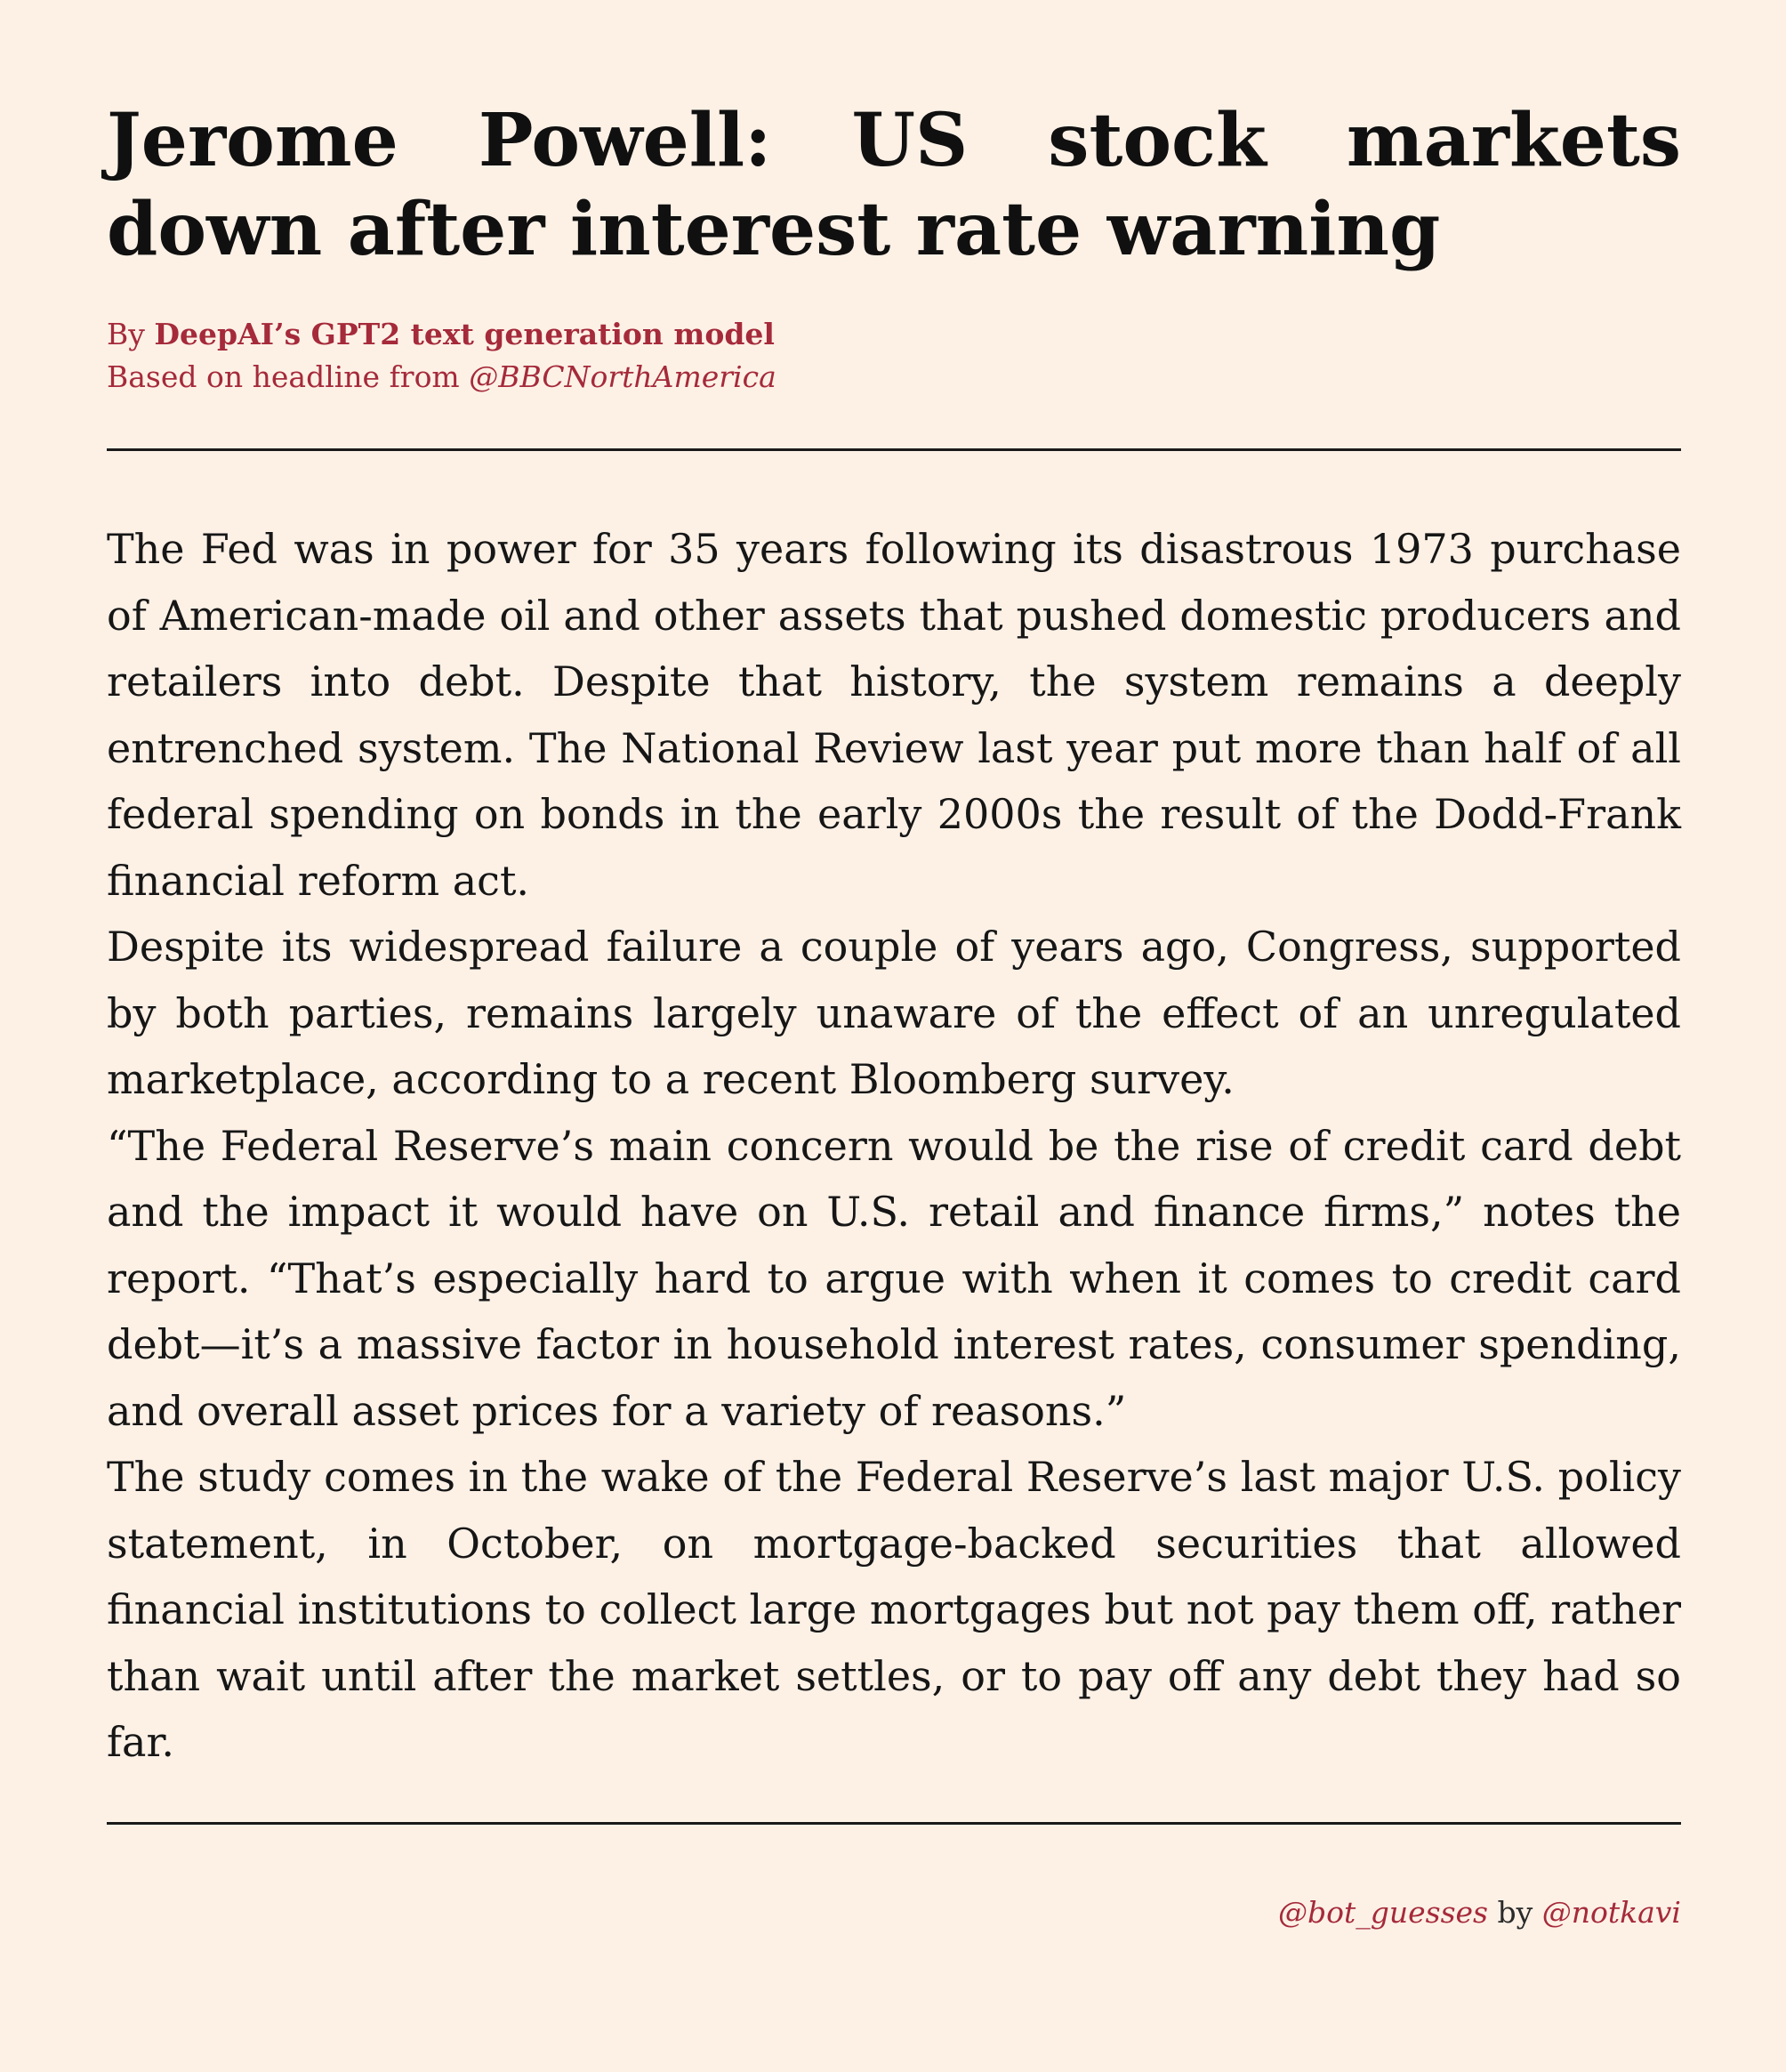  What do you see at coordinates (464, 334) in the screenshot?
I see `byline-author: DeepAI’s GPT2 text generation model` at bounding box center [464, 334].